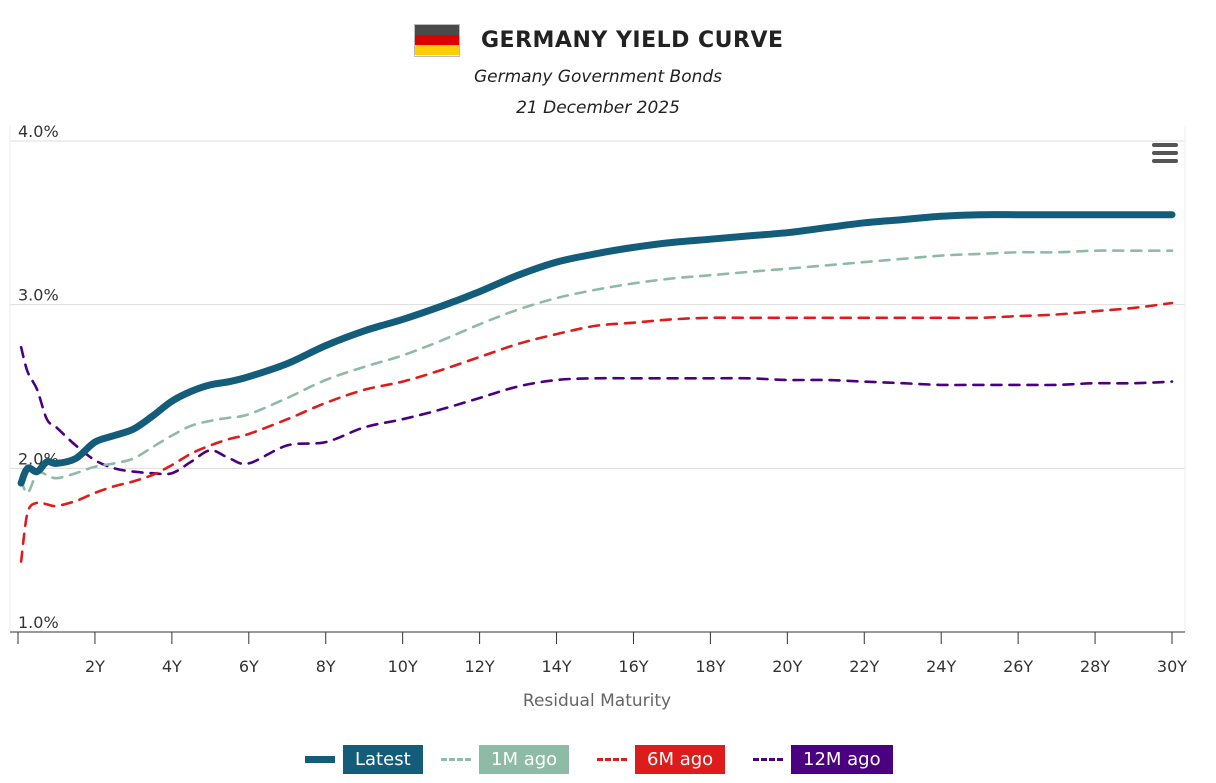 The image size is (1216, 783). I want to click on x-axis-title: Residual Maturity, so click(597, 701).